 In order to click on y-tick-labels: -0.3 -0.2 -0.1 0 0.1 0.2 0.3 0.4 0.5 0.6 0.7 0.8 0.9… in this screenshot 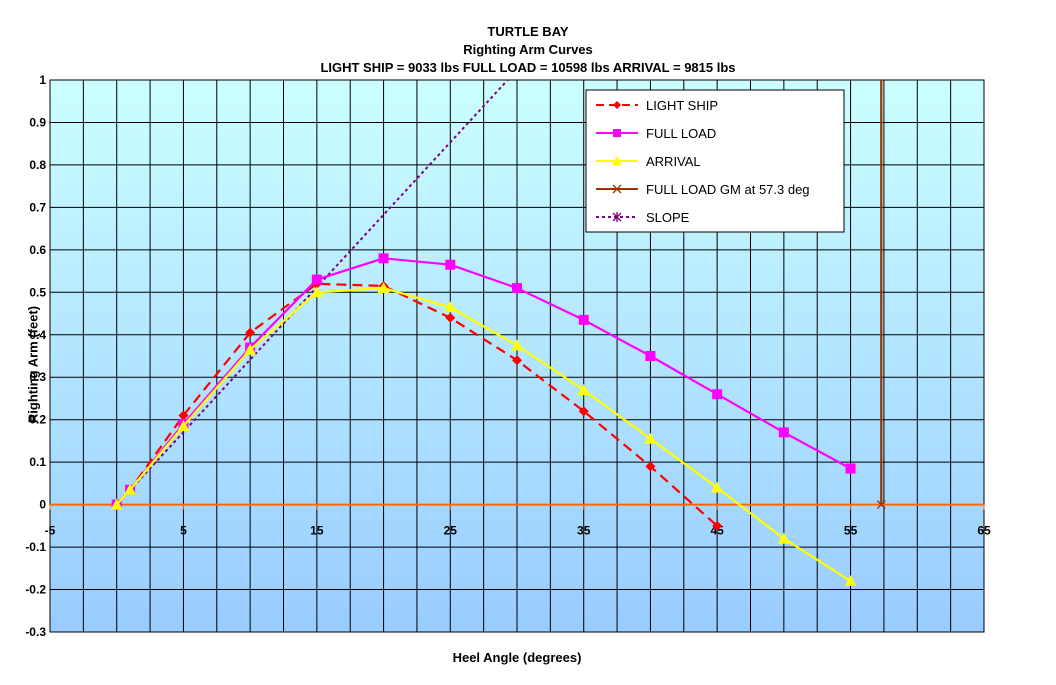, I will do `click(35, 356)`.